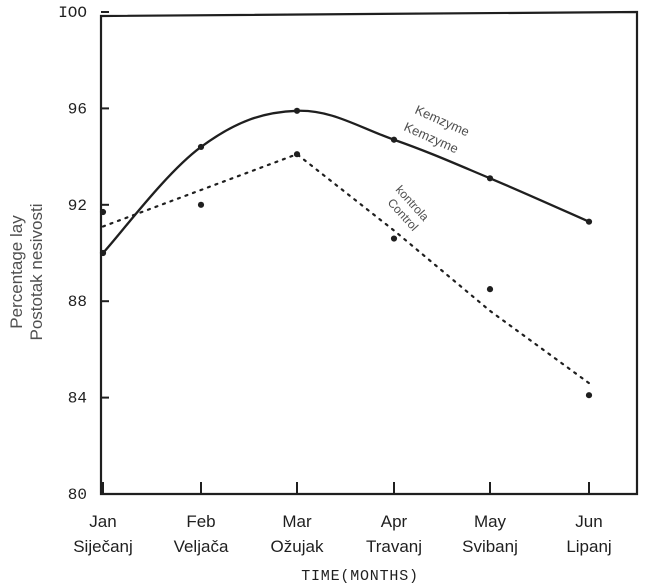 The image size is (646, 583). What do you see at coordinates (77, 109) in the screenshot?
I see `y-tick-label: 96` at bounding box center [77, 109].